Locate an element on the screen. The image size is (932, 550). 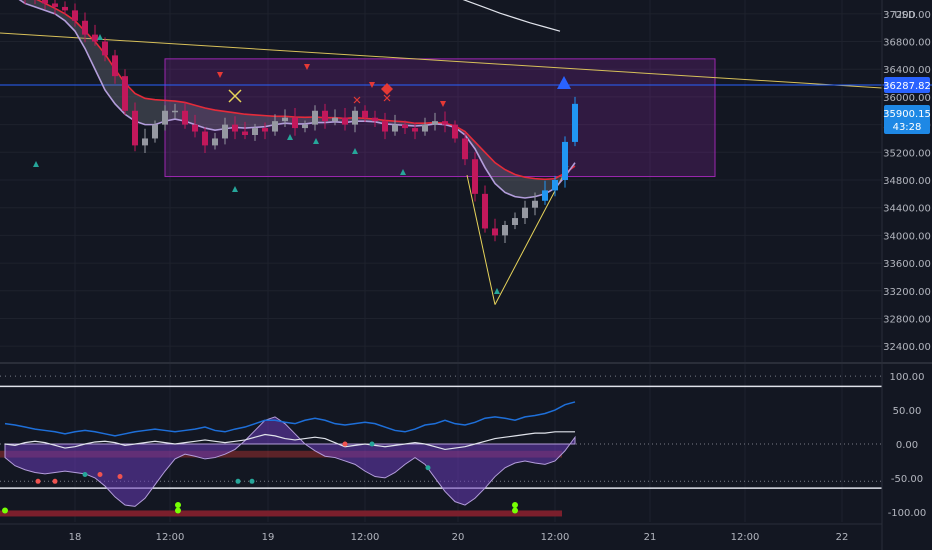
x-tick-label: 21 is located at coordinates (650, 537).